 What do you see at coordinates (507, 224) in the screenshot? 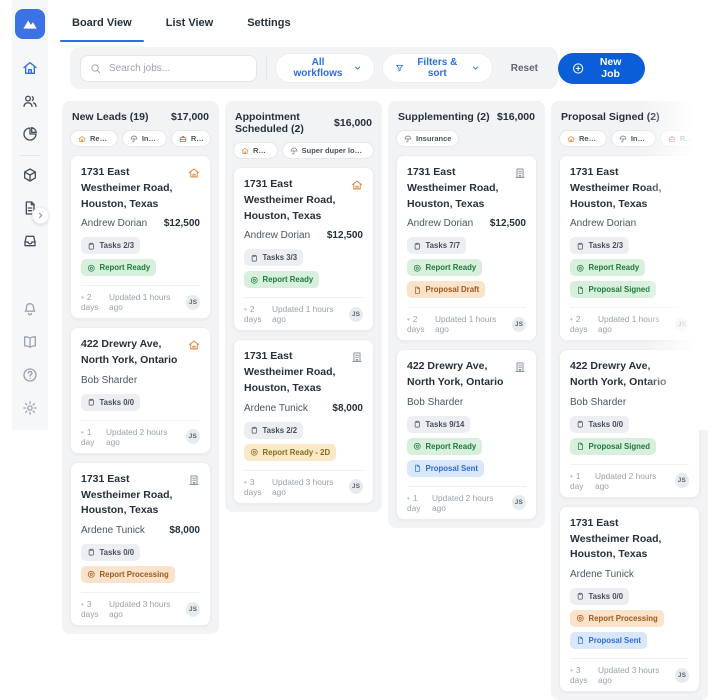
I see `job-amount: $12,500` at bounding box center [507, 224].